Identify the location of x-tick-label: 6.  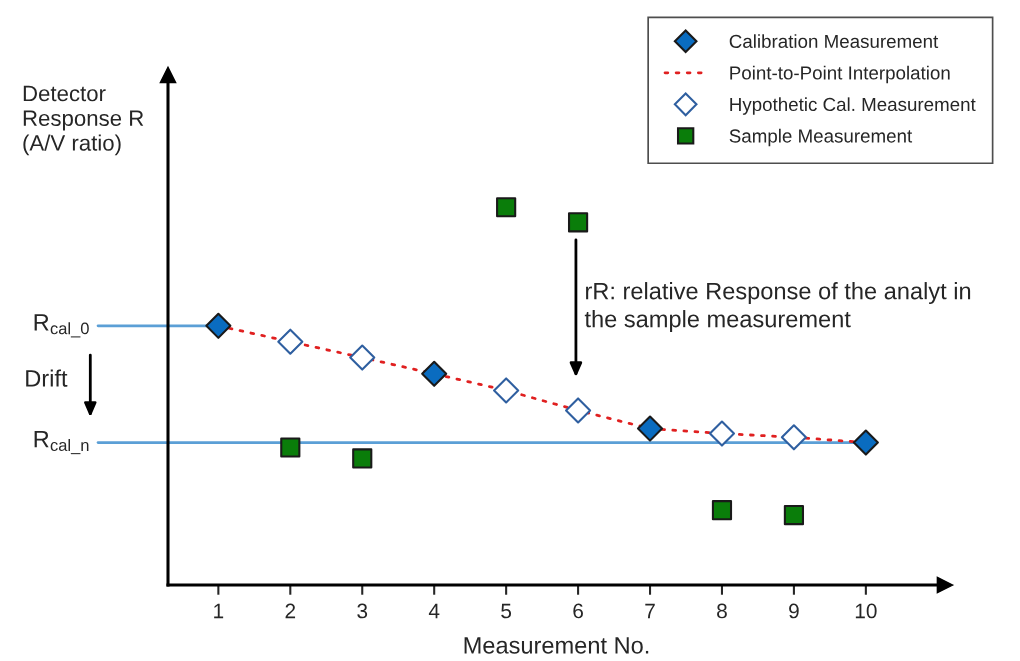
(578, 611).